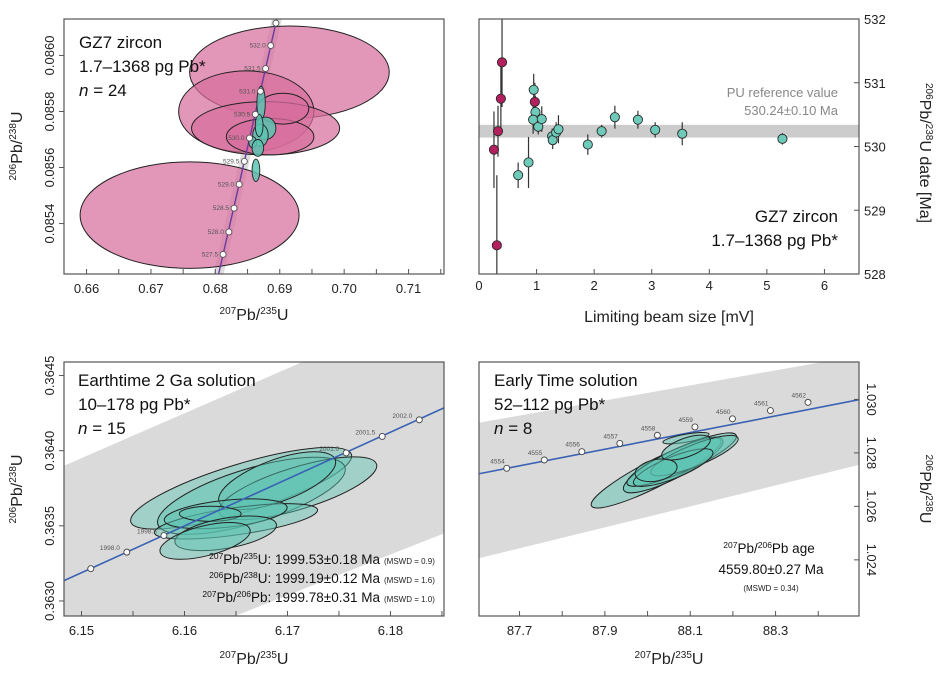  What do you see at coordinates (226, 184) in the screenshot?
I see `concordia-age-label: 529.0` at bounding box center [226, 184].